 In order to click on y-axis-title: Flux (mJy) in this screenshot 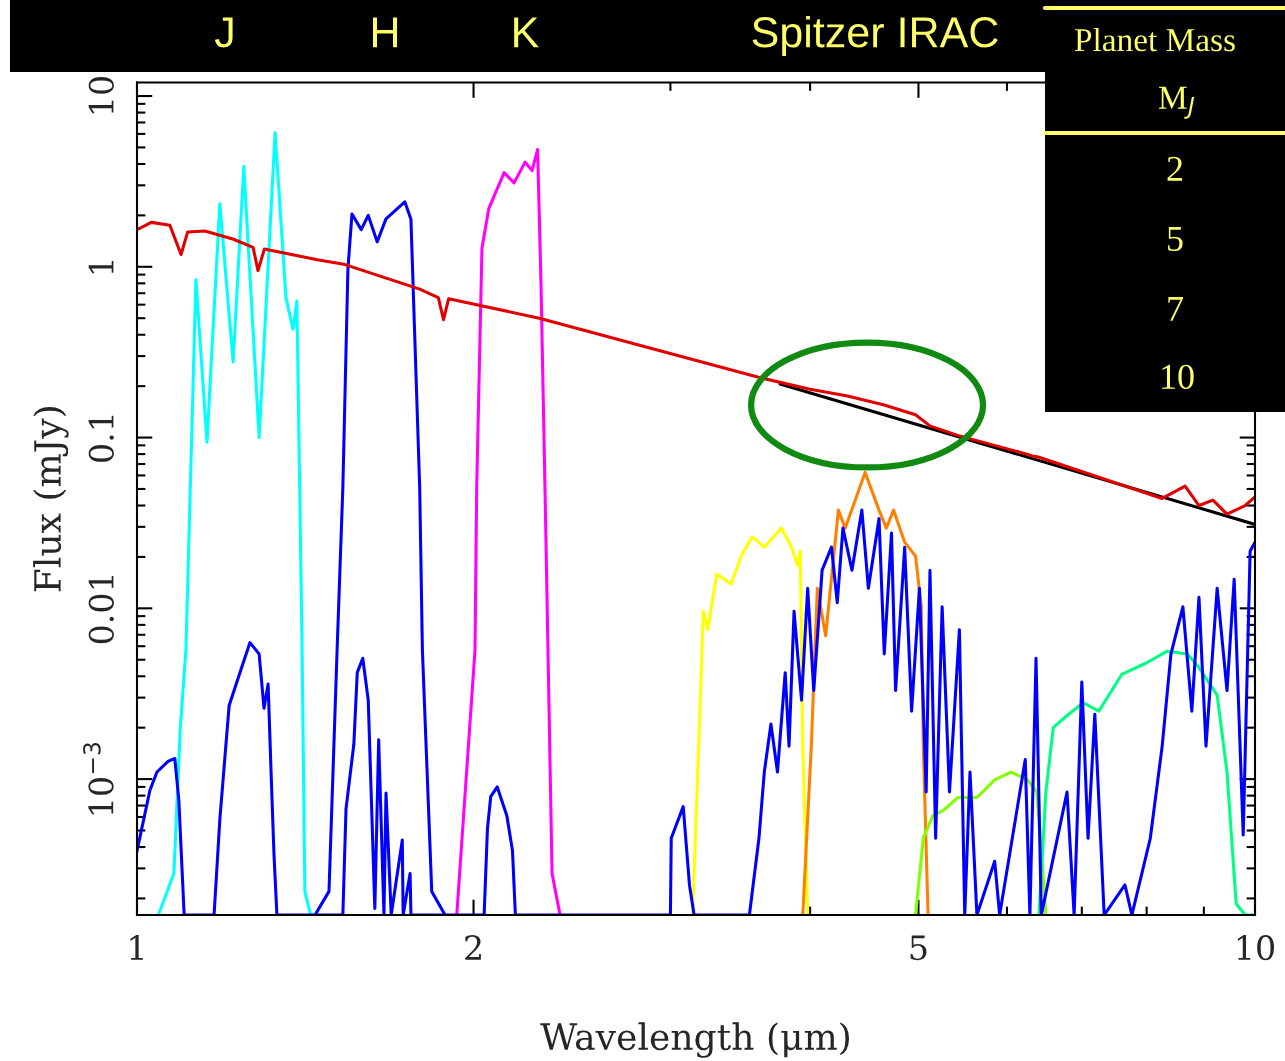, I will do `click(51, 499)`.